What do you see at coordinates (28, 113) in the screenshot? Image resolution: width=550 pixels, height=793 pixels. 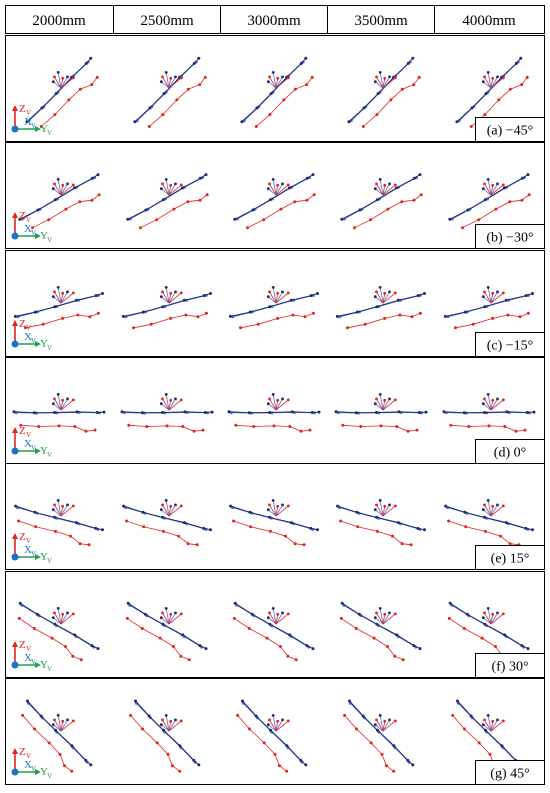 I see `z-axis-subscript: V` at bounding box center [28, 113].